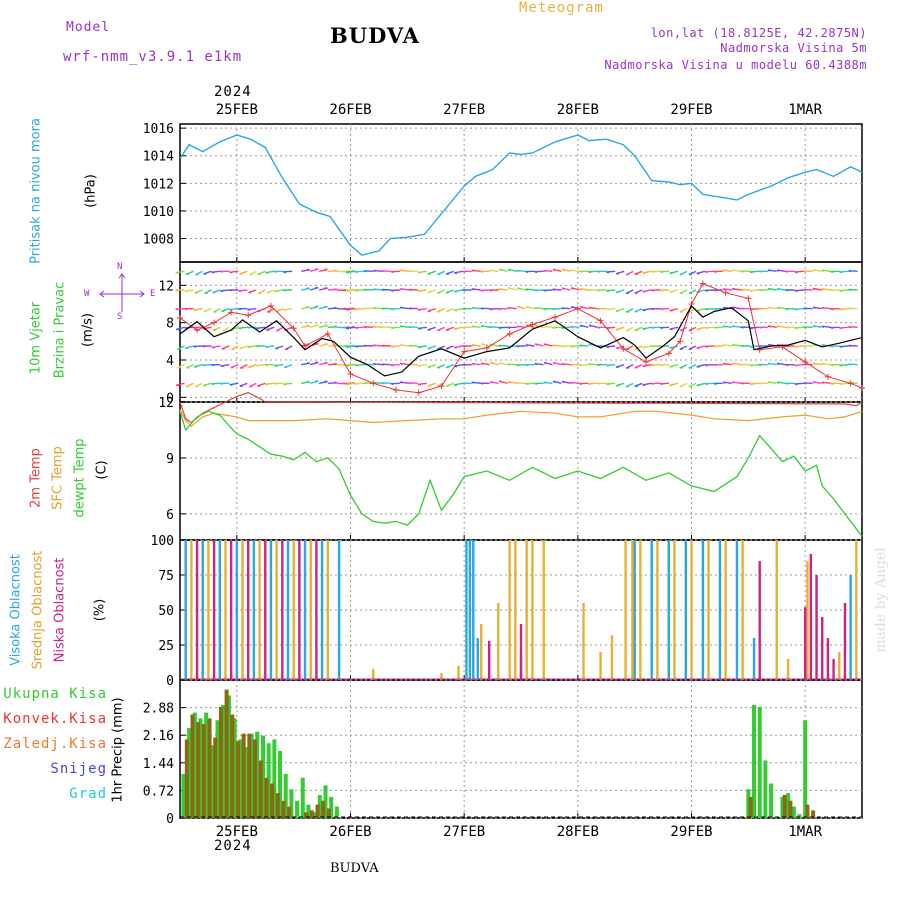 The image size is (900, 900). Describe the element at coordinates (153, 57) in the screenshot. I see `model-name: wrf-nmm_v3.9.1 e1km` at that location.